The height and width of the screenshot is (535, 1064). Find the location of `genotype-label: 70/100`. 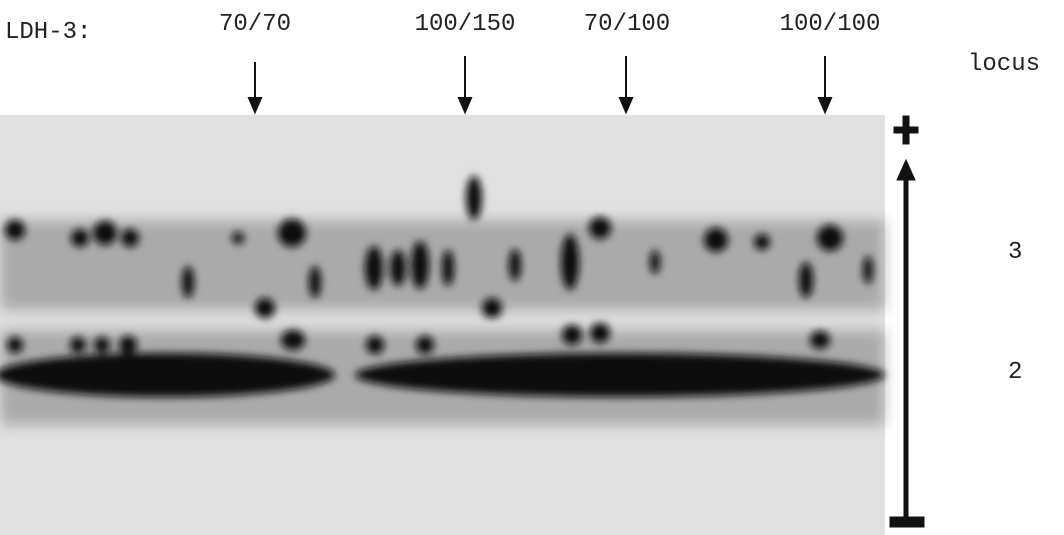

genotype-label: 70/100 is located at coordinates (627, 24).